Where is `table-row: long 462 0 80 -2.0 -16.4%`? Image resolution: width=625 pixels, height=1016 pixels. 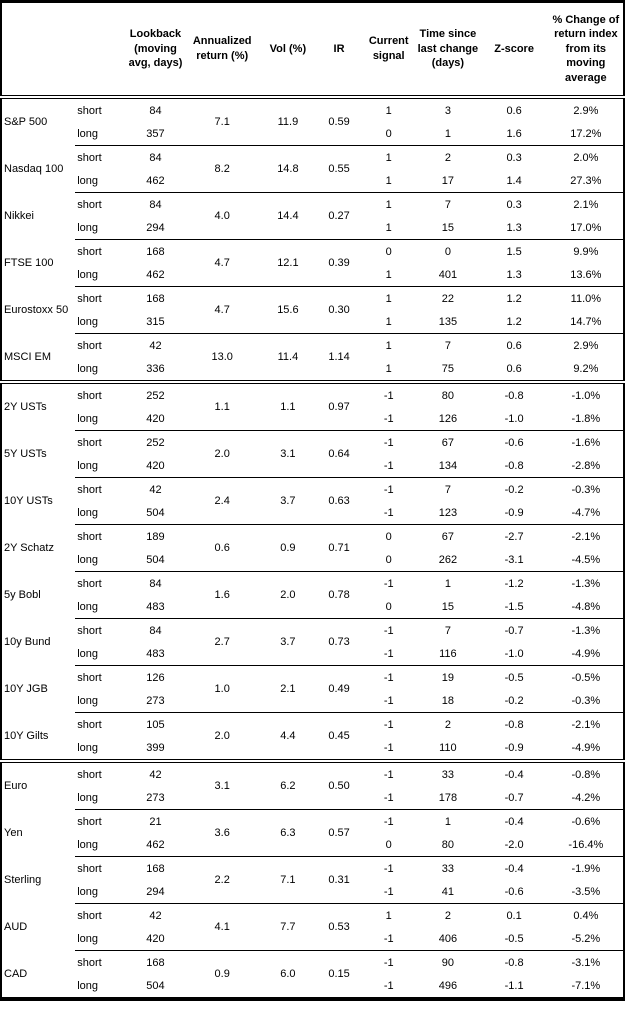
table-row: long 462 0 80 -2.0 -16.4% is located at coordinates (312, 845).